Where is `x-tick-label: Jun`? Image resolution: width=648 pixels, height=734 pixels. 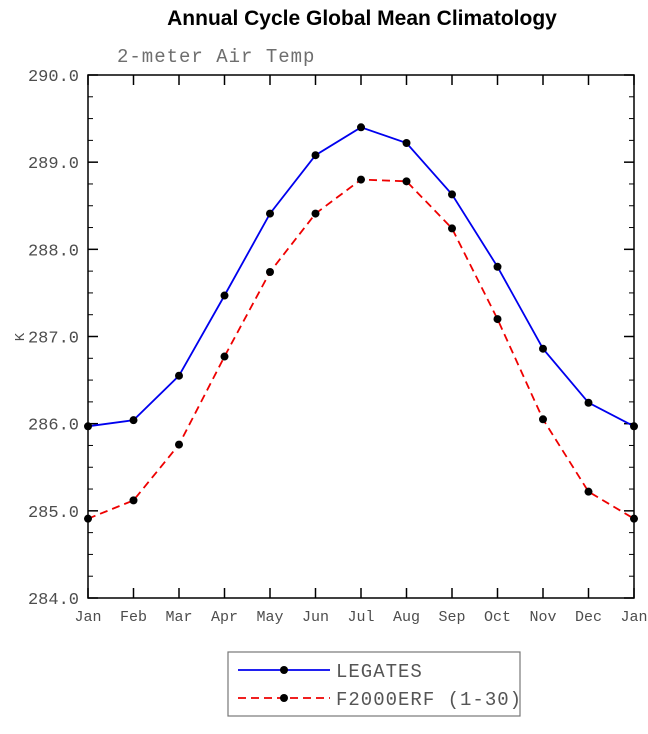
x-tick-label: Jun is located at coordinates (315, 617).